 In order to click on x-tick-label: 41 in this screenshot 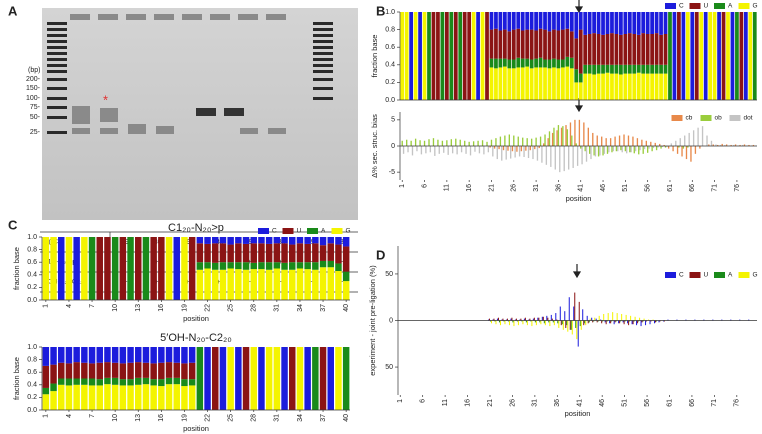, I will do `click(580, 403)`.